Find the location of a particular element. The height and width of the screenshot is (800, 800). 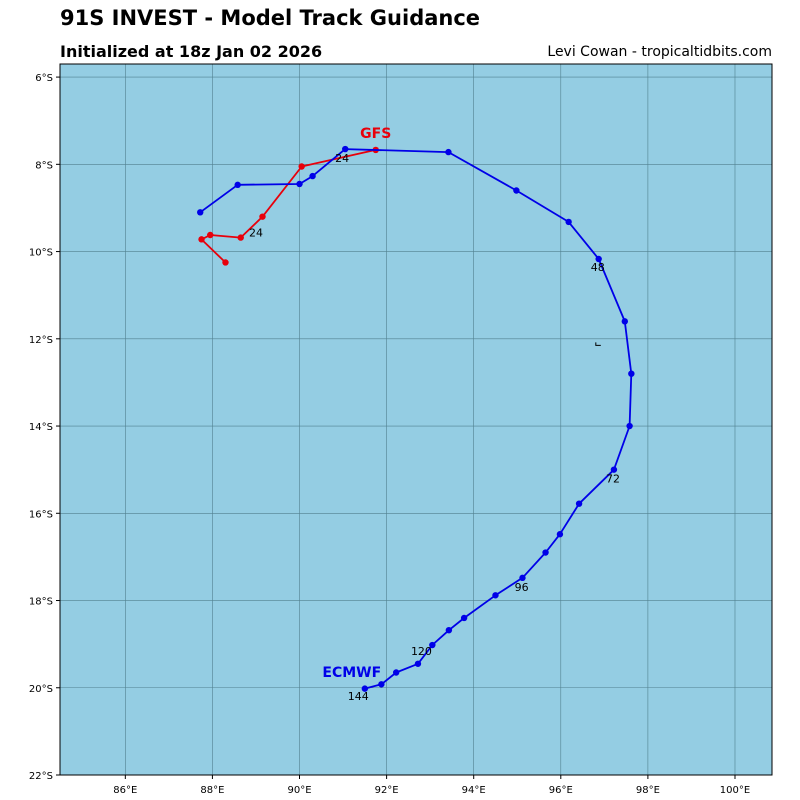

island-outline is located at coordinates (598, 344).